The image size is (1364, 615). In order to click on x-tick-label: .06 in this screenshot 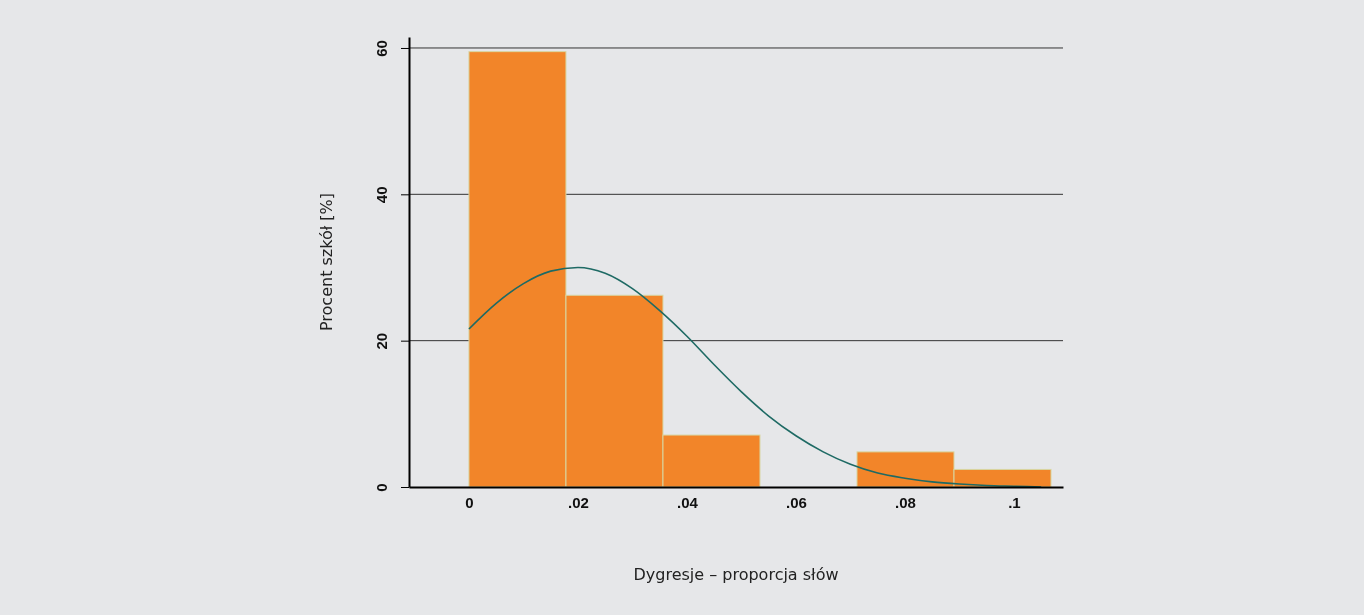, I will do `click(796, 502)`.